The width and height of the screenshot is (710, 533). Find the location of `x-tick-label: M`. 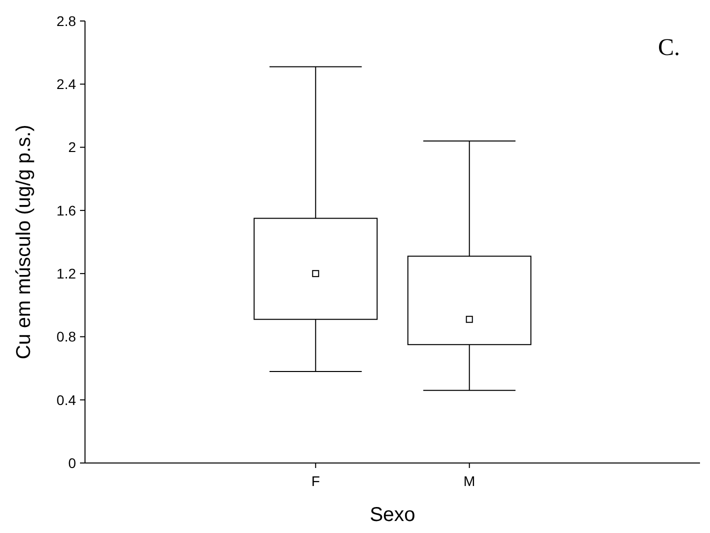

x-tick-label: M is located at coordinates (470, 481).